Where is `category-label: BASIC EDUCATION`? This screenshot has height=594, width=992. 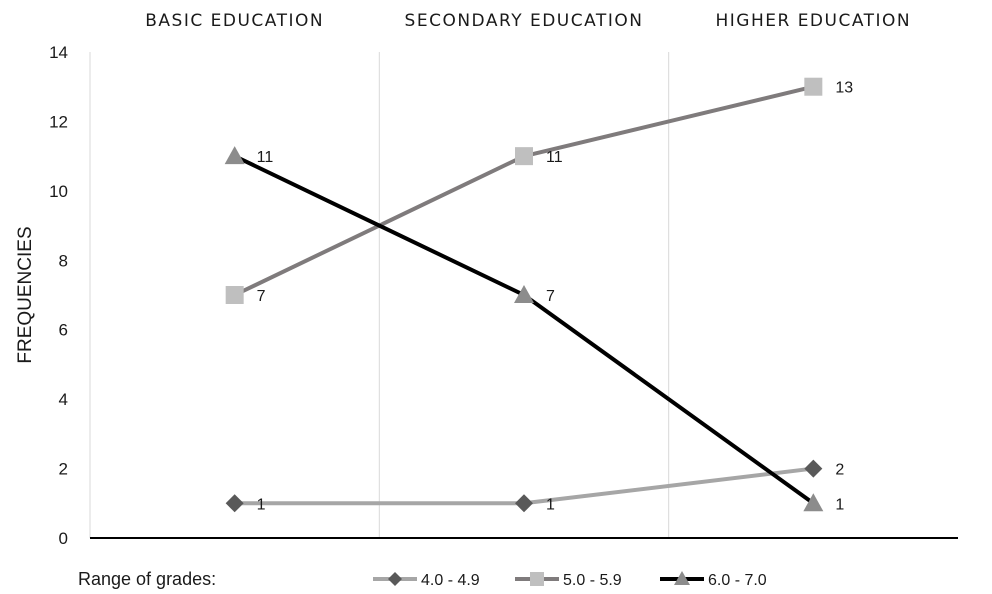 category-label: BASIC EDUCATION is located at coordinates (234, 21).